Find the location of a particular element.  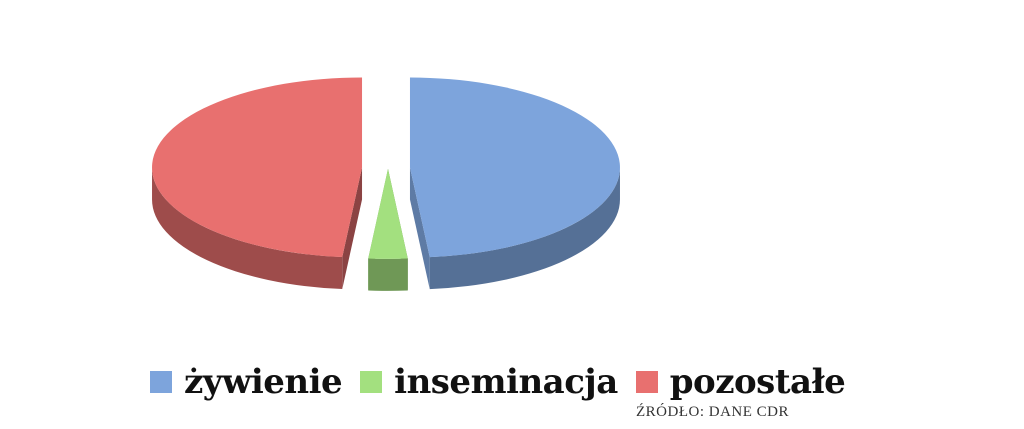

legend-label-inseminacja: inseminacja is located at coordinates (506, 382).